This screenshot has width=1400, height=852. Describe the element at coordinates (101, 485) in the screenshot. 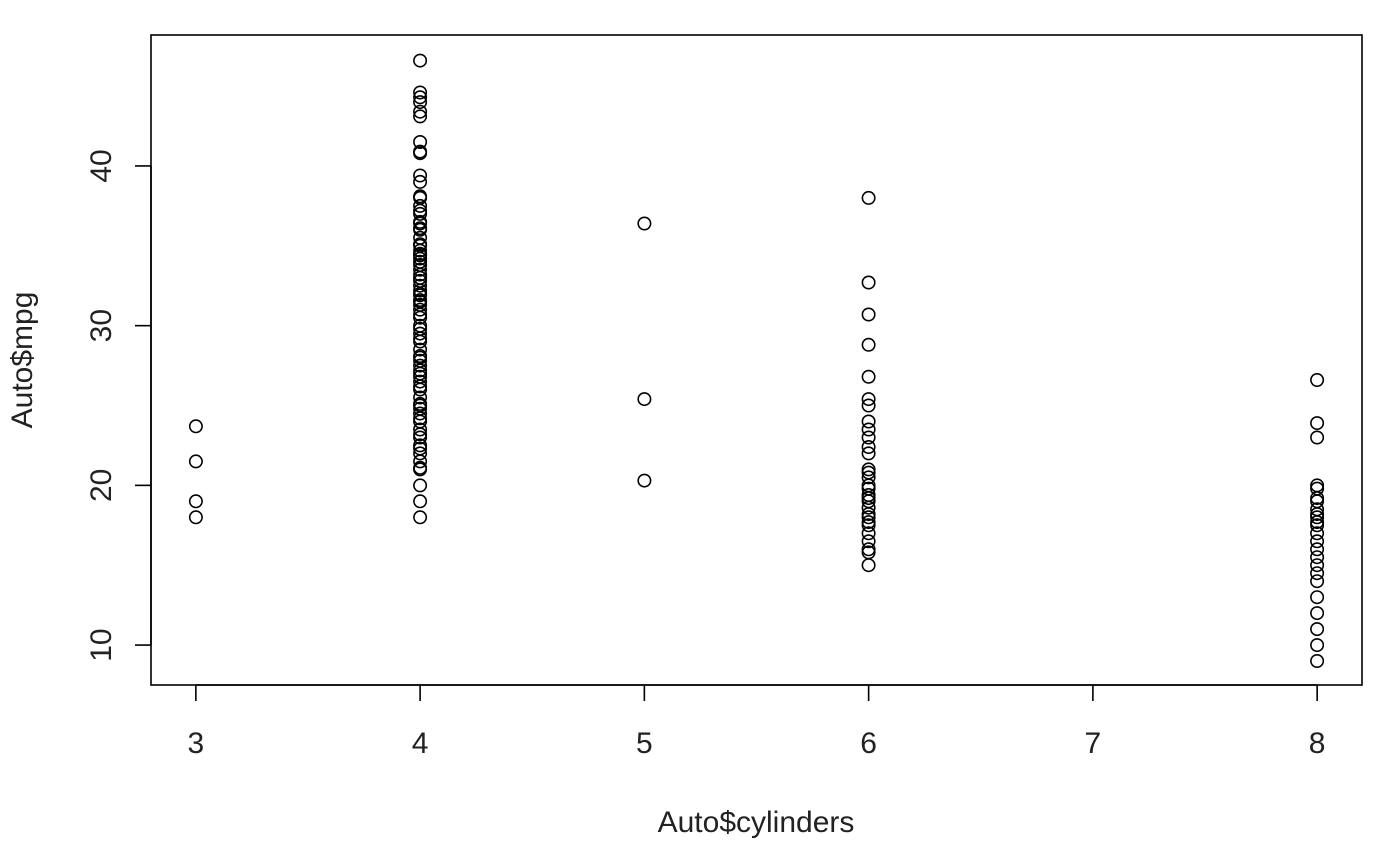

I see `y-tick-label: 20` at that location.